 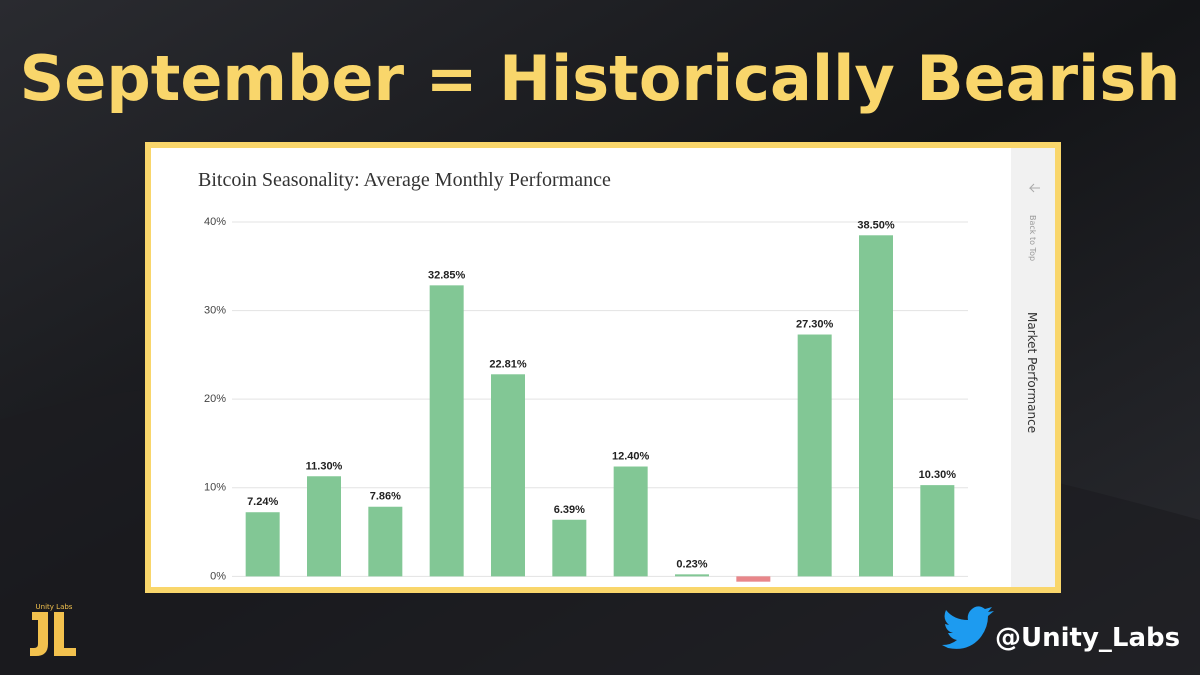 What do you see at coordinates (938, 475) in the screenshot?
I see `value-label: 10.30%` at bounding box center [938, 475].